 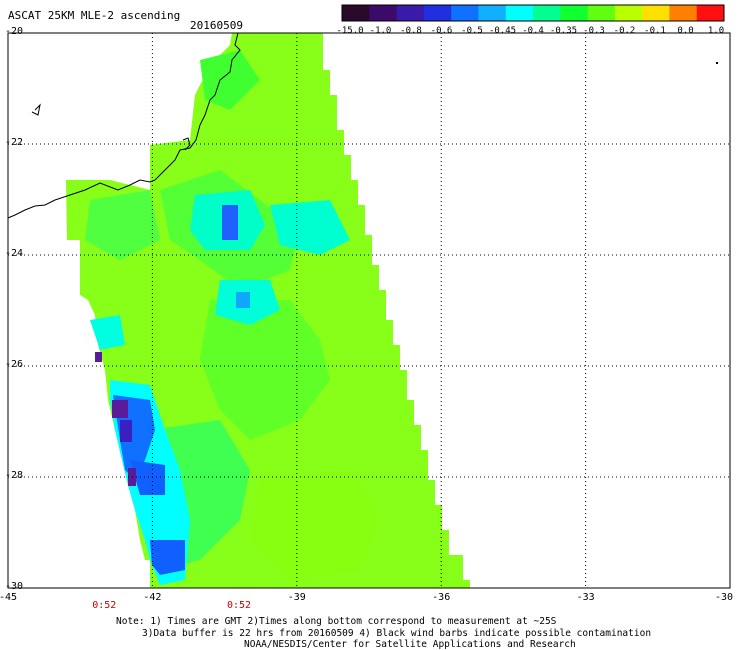 What do you see at coordinates (594, 31) in the screenshot?
I see `colorbar-tick-label: -0.3` at bounding box center [594, 31].